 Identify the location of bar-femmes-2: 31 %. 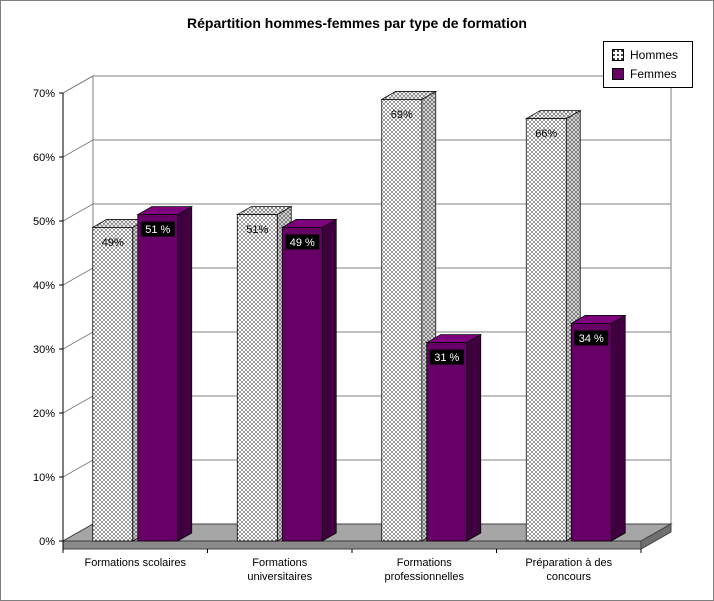
(454, 437).